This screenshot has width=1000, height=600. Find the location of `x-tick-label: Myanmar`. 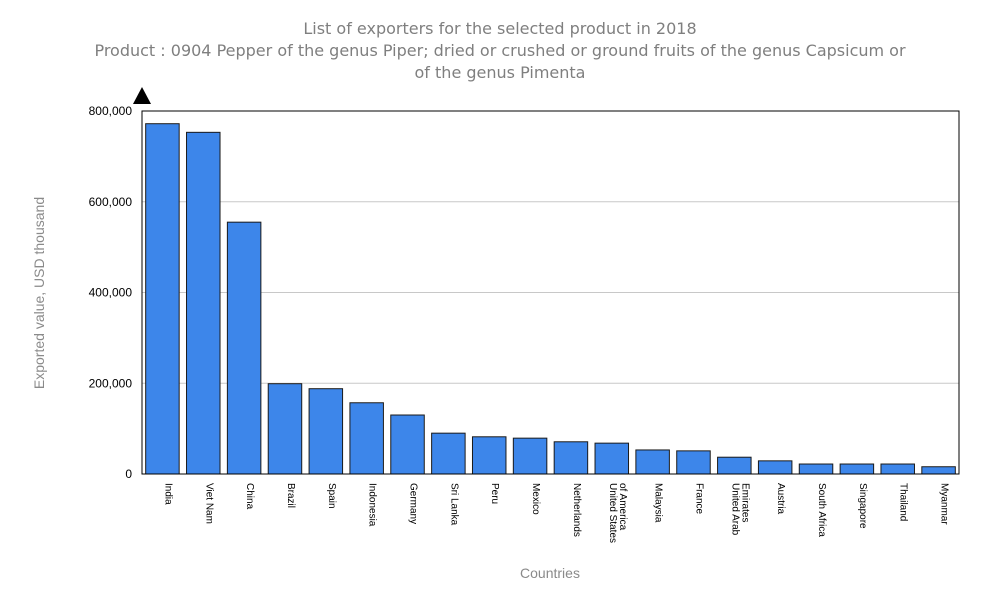

x-tick-label: Myanmar is located at coordinates (944, 504).